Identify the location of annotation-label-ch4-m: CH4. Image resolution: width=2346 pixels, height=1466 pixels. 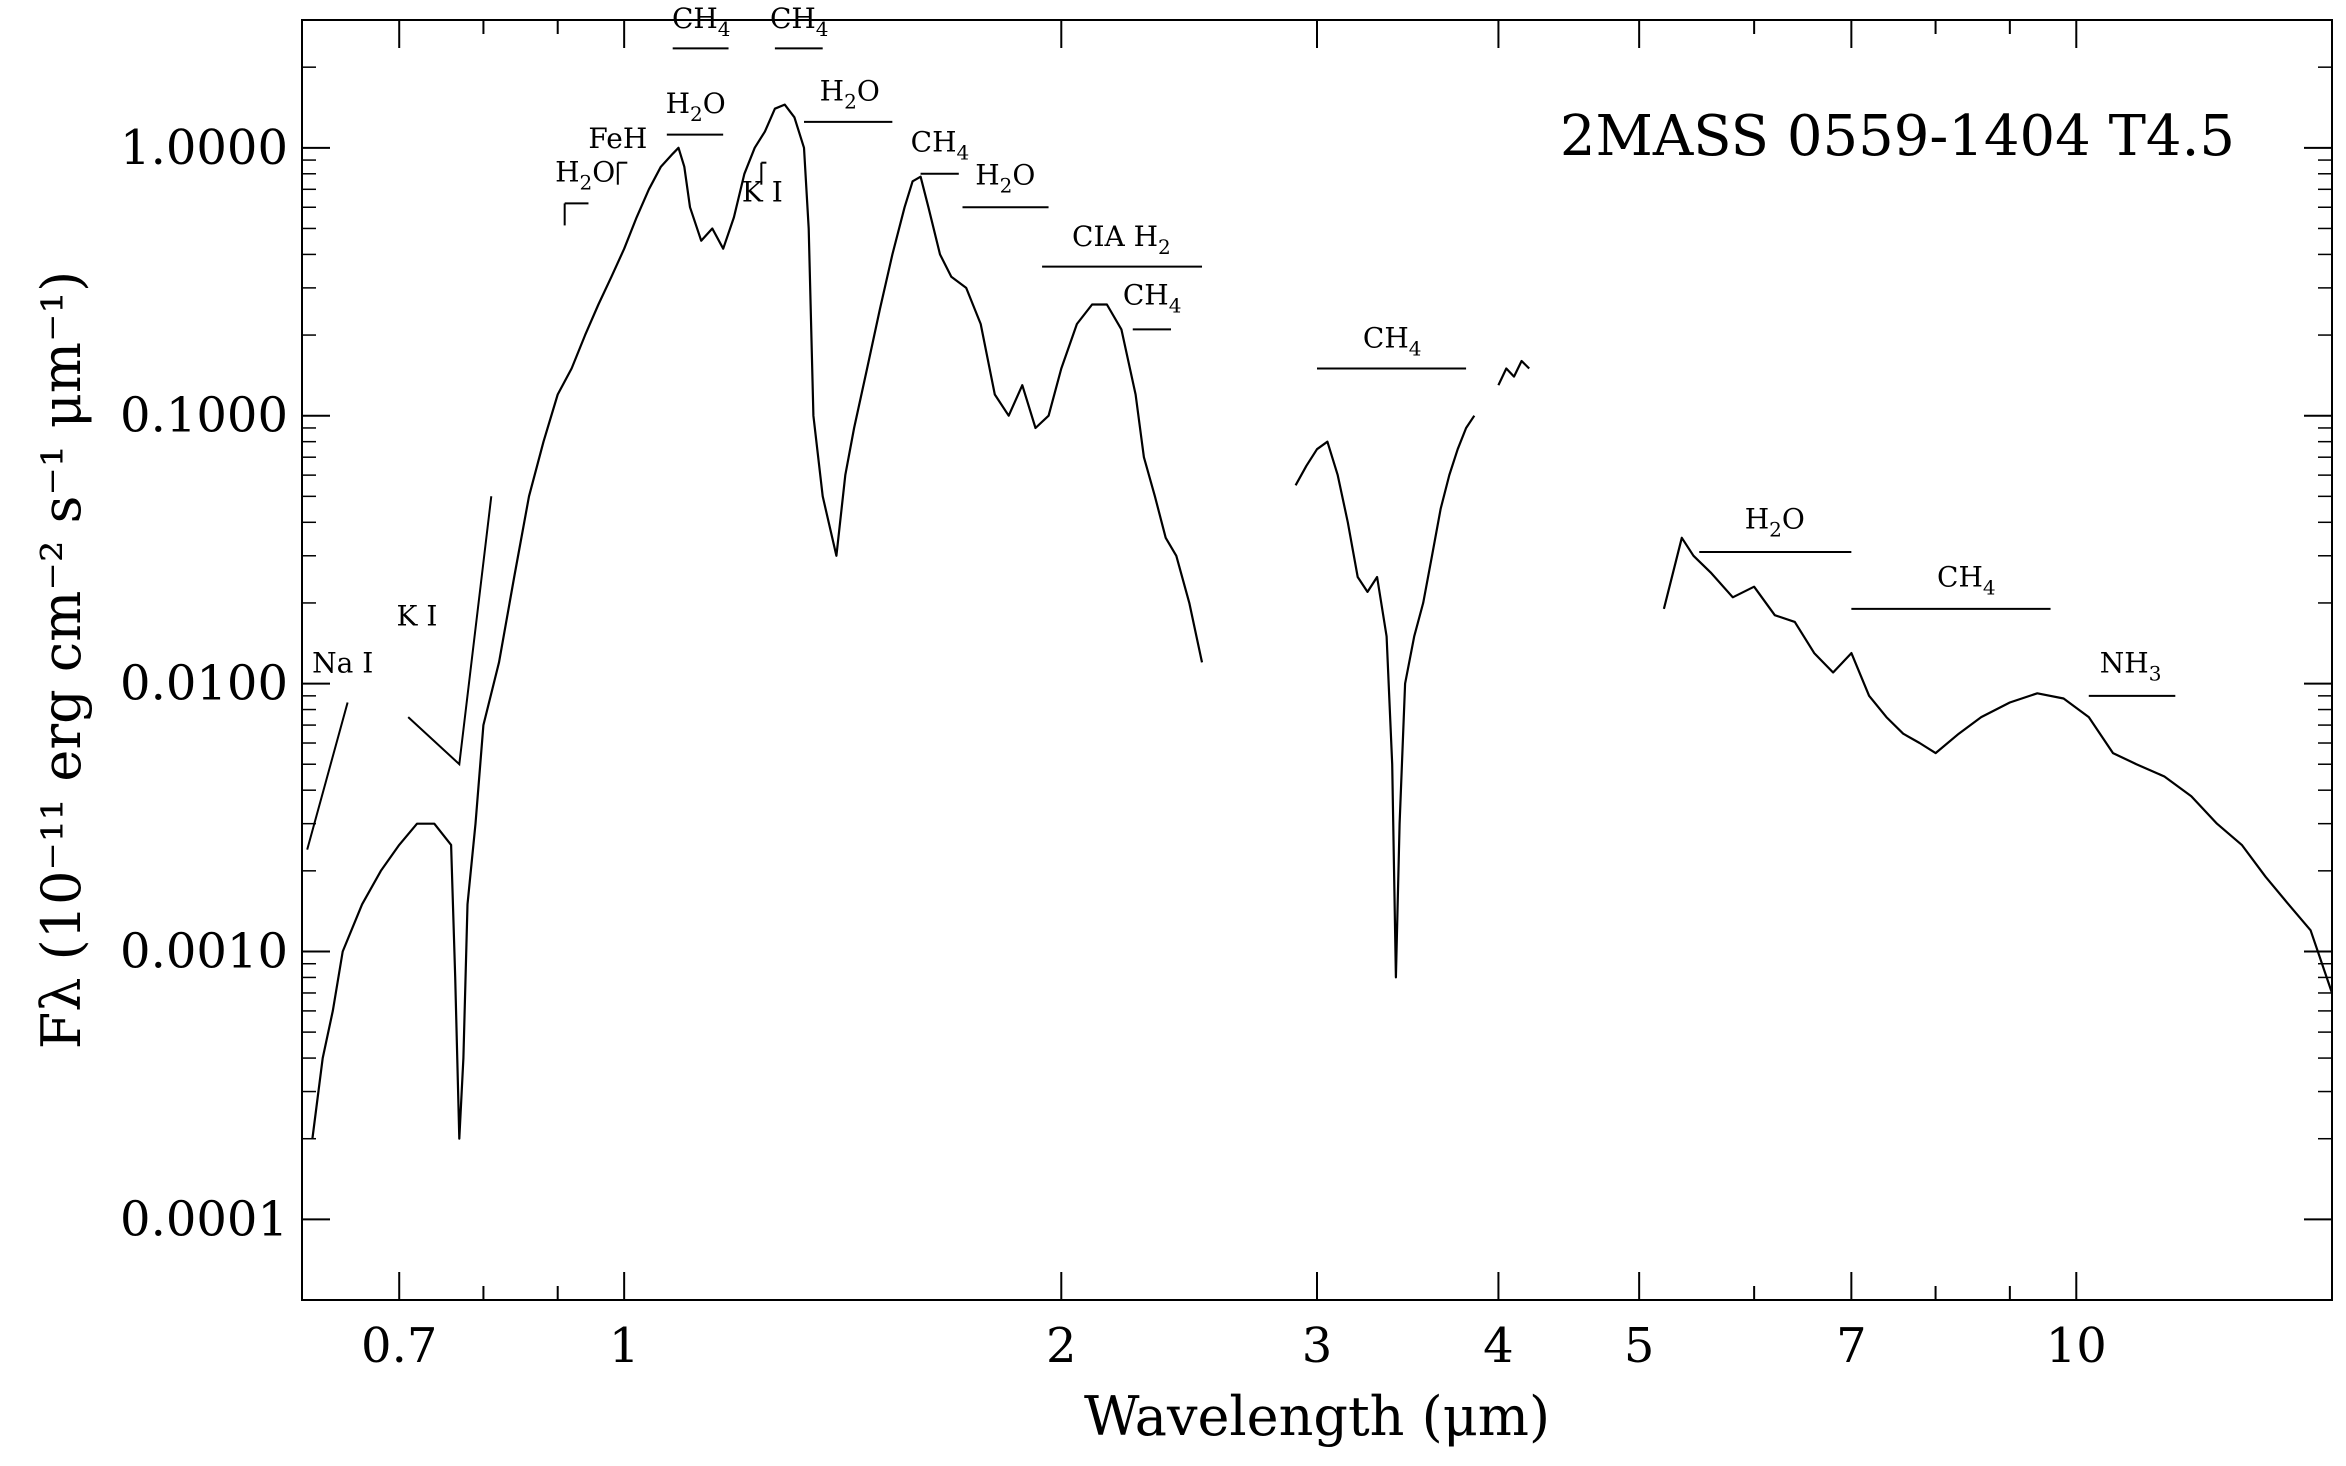
(1966, 580).